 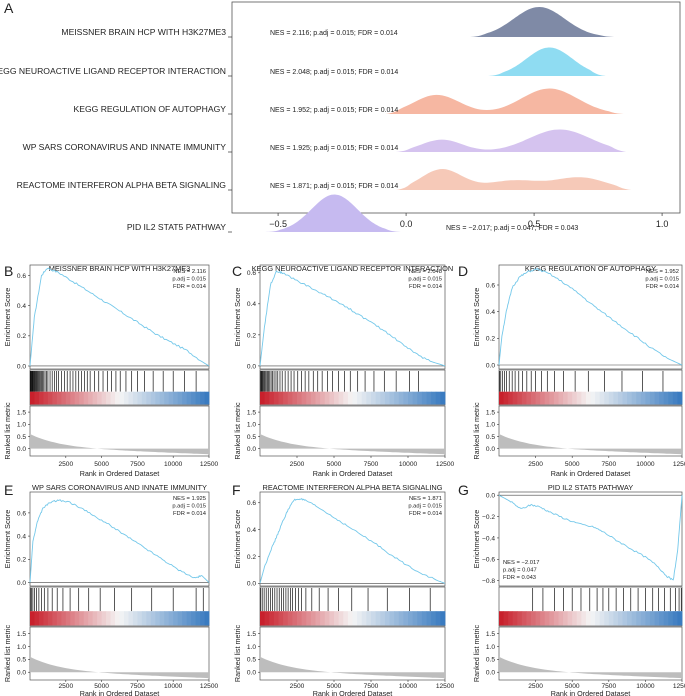 What do you see at coordinates (543, 22) in the screenshot?
I see `ridge-density` at bounding box center [543, 22].